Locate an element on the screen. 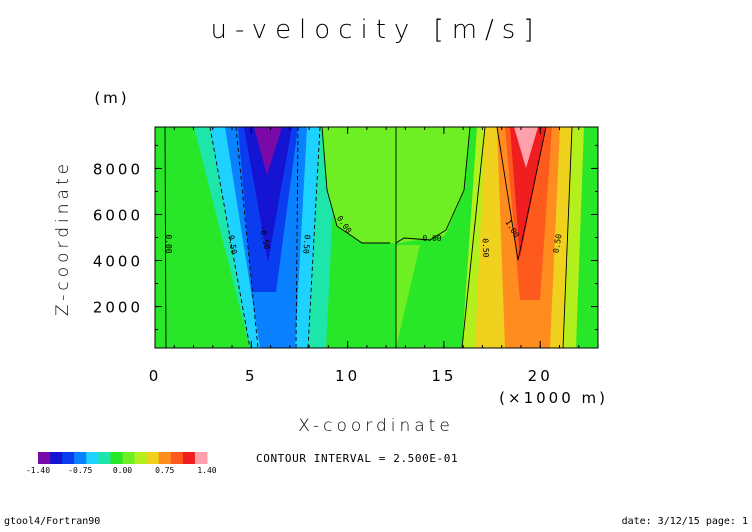 Image resolution: width=752 pixels, height=532 pixels. contour-interval-text: CONTOUR INTERVAL = 2.500E-01 is located at coordinates (357, 458).